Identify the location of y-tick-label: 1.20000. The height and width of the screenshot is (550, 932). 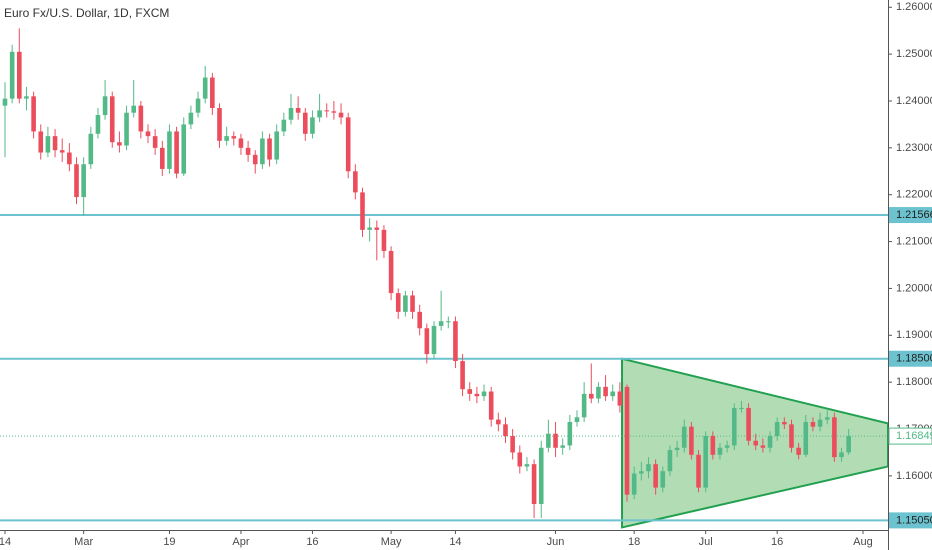
(914, 288).